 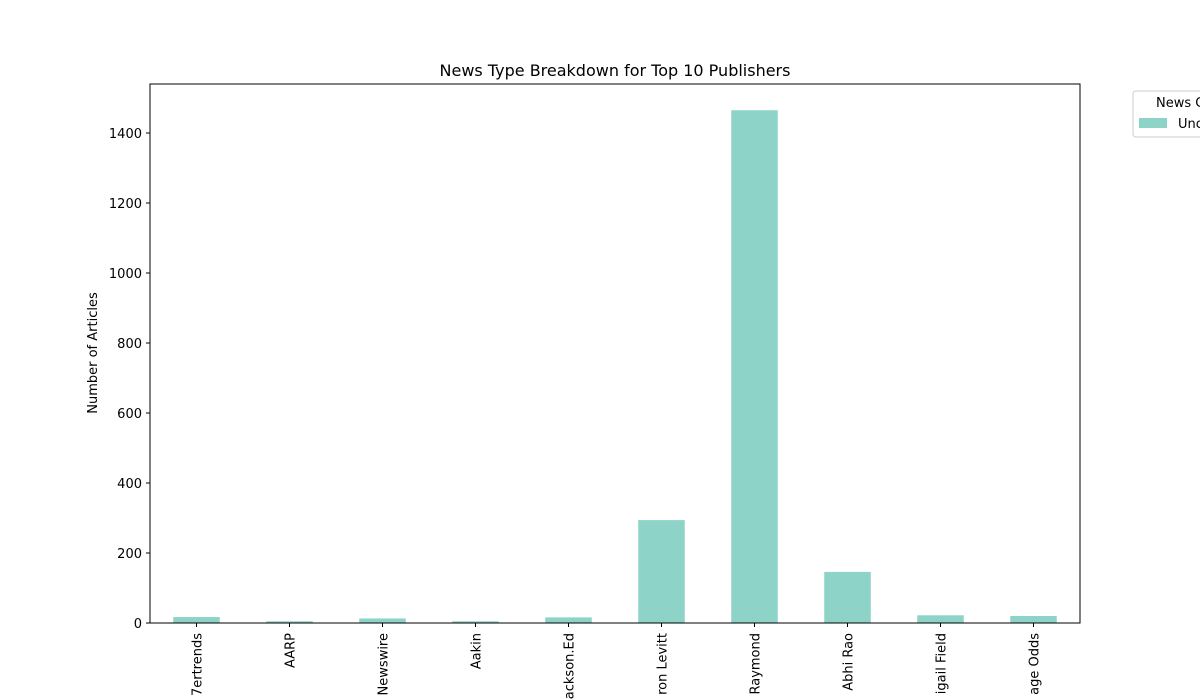 I want to click on x-tick-label: 7ertrends, so click(x=198, y=664).